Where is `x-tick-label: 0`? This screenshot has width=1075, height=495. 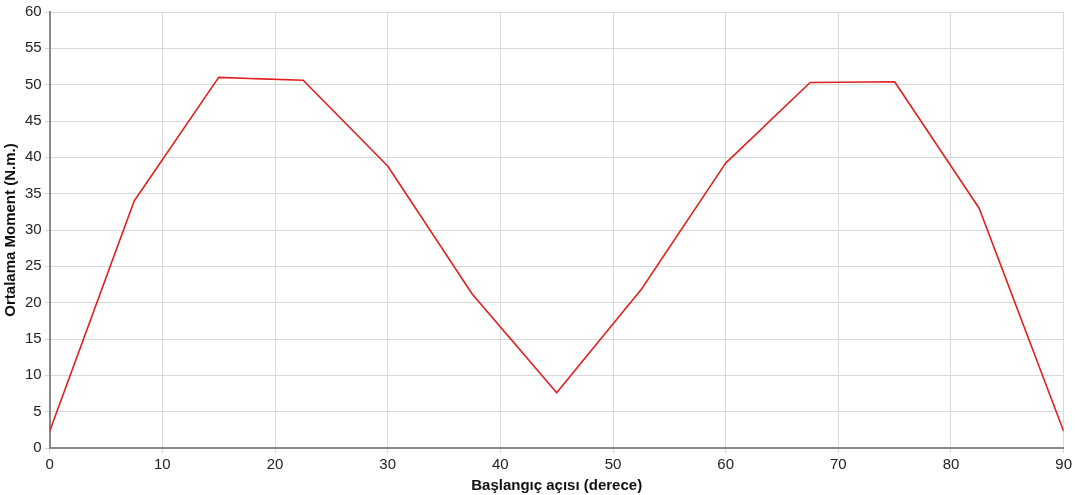 x-tick-label: 0 is located at coordinates (49, 464).